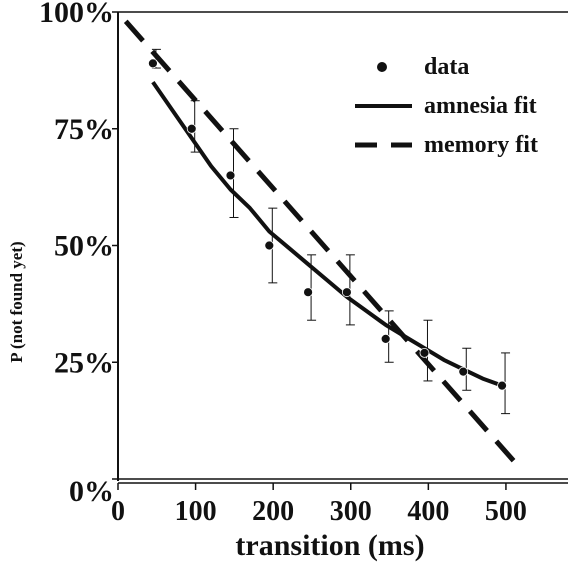 This screenshot has width=580, height=563. What do you see at coordinates (382, 67) in the screenshot?
I see `legend-data-marker` at bounding box center [382, 67].